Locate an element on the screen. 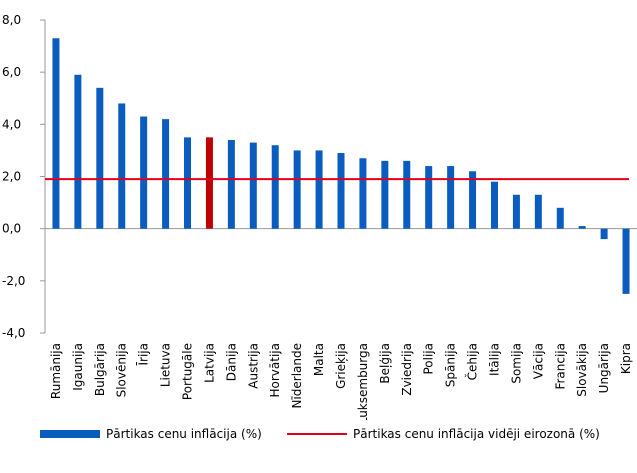 This screenshot has width=637, height=473. x-tick-label: Vācija is located at coordinates (538, 361).